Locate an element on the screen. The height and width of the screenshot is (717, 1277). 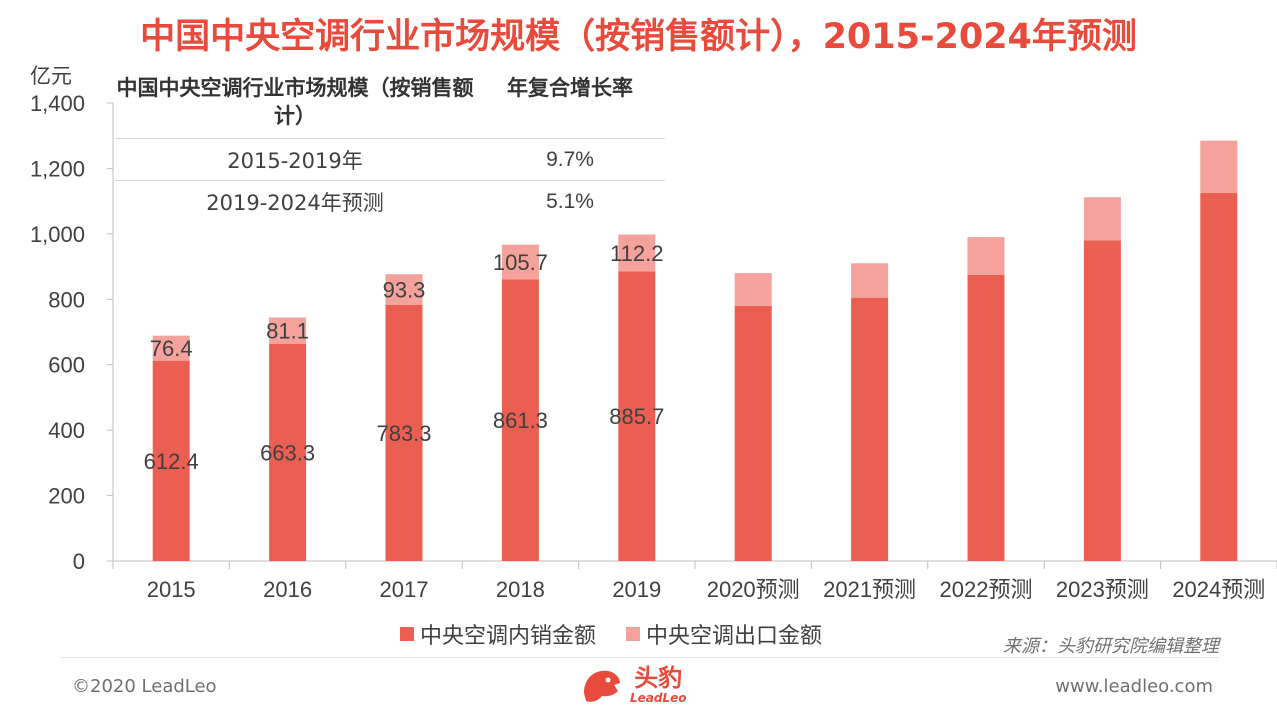
logo-cn-text: 头豹 is located at coordinates (658, 678).